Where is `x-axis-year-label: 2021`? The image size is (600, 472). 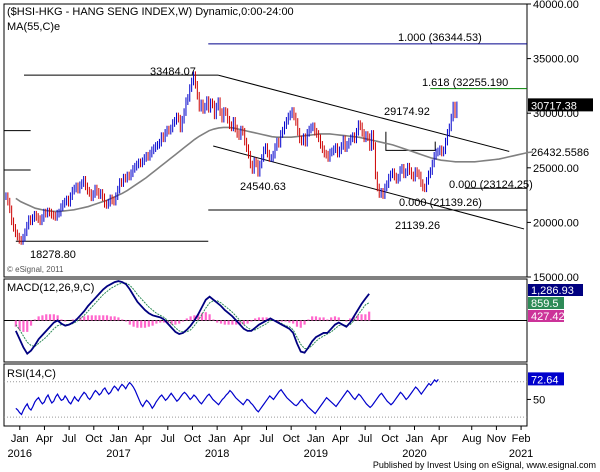
x-axis-year-label: 2021 is located at coordinates (521, 454).